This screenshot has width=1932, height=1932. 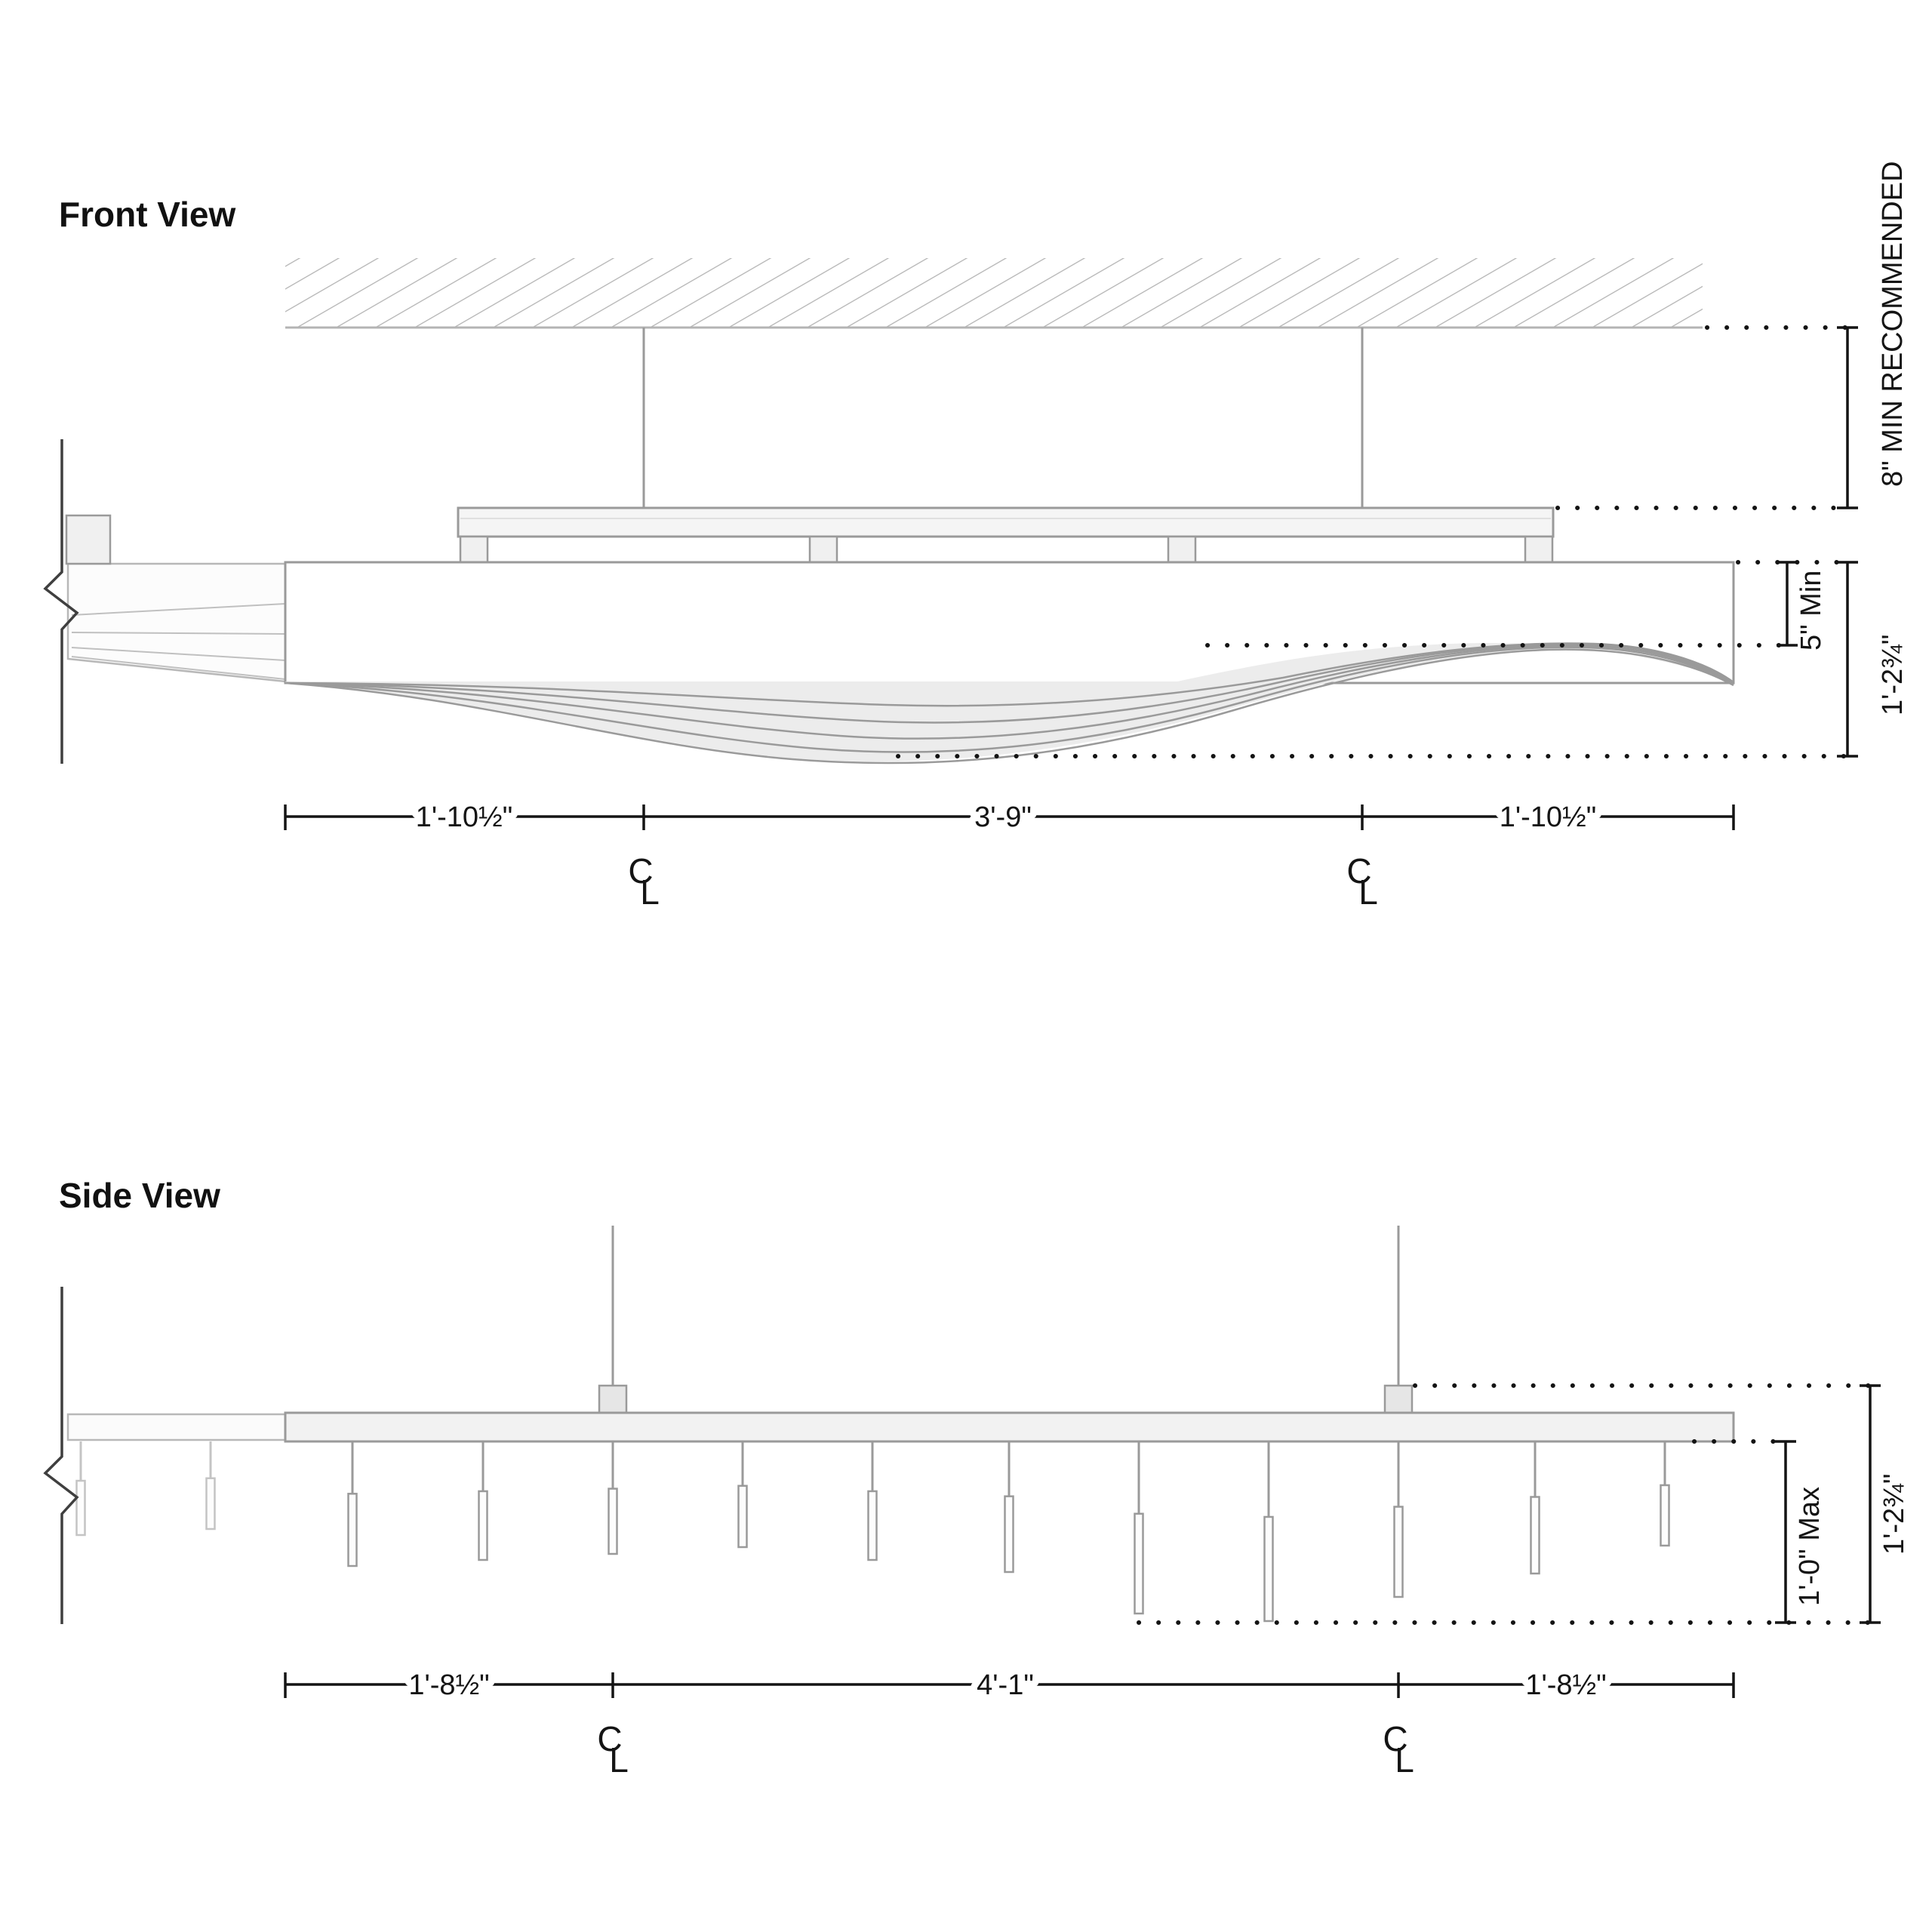 I want to click on dim-label-center: 3'-9", so click(x=1003, y=817).